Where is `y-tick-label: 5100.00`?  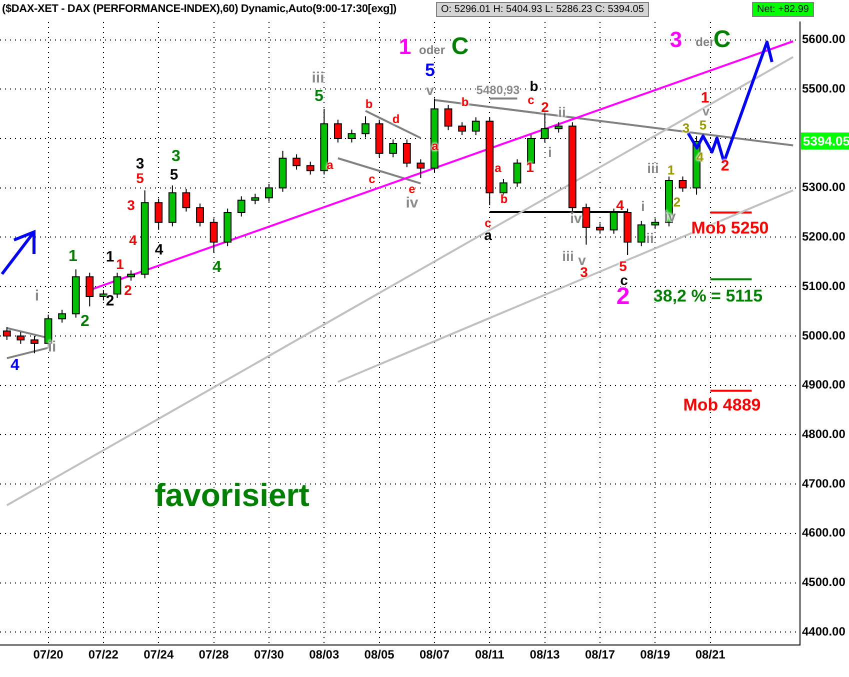
y-tick-label: 5100.00 is located at coordinates (824, 285).